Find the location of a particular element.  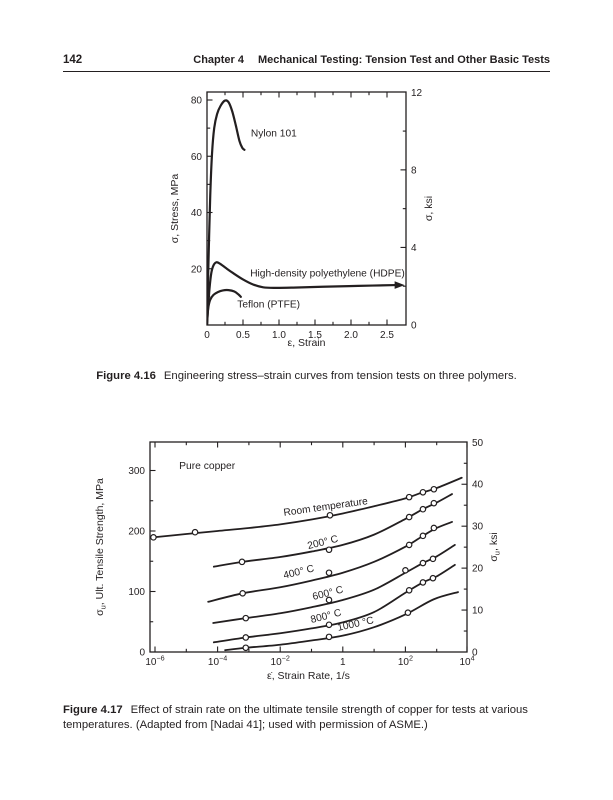

y-tick-label: 40 is located at coordinates (197, 213).